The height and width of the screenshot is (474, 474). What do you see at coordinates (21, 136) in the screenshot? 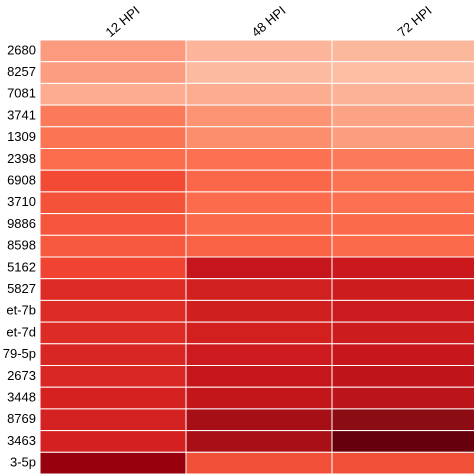
I see `row-label: 1309` at bounding box center [21, 136].